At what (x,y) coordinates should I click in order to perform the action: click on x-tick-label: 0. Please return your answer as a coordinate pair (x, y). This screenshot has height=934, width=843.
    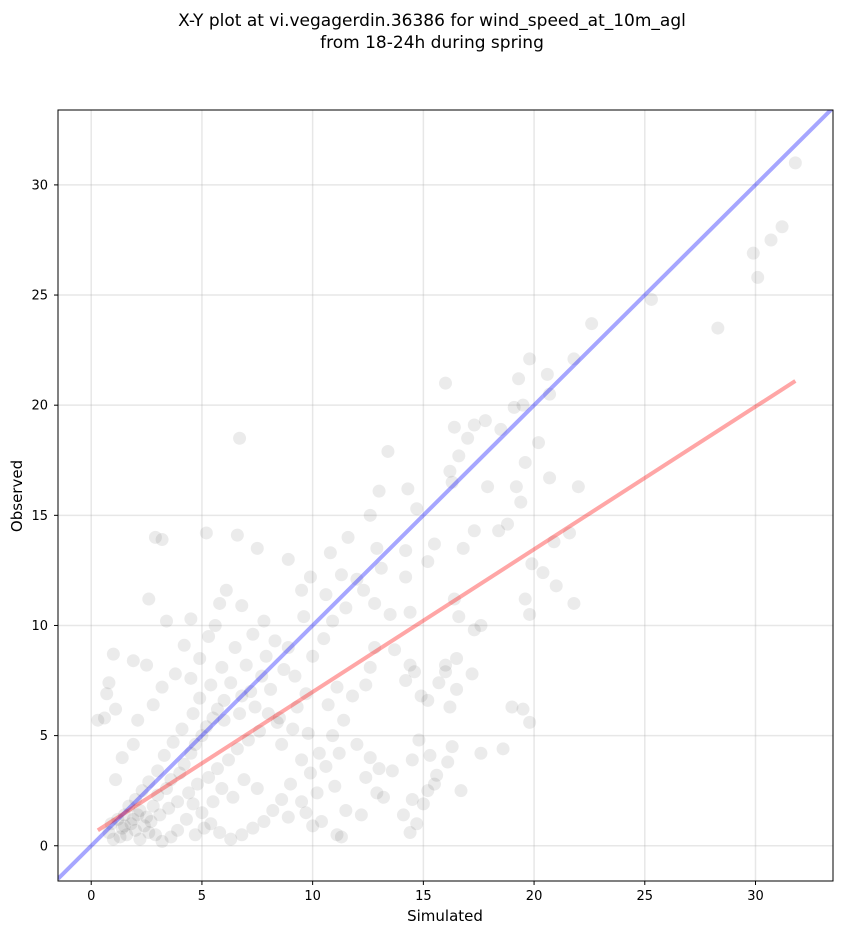
    Looking at the image, I should click on (91, 896).